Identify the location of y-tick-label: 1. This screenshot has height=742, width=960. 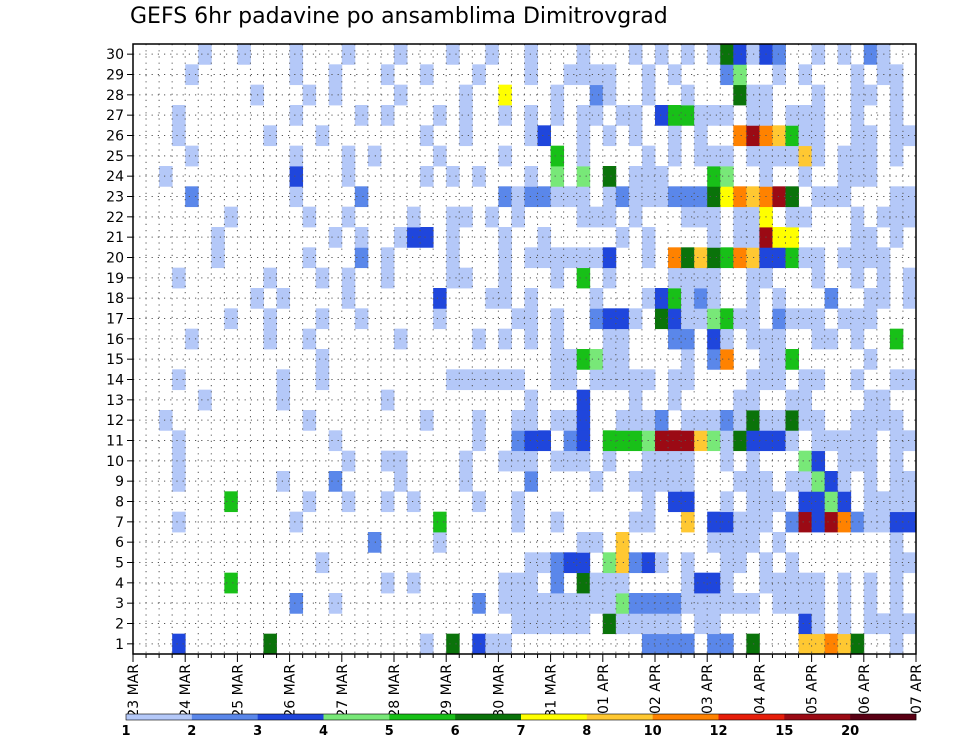
(119, 645).